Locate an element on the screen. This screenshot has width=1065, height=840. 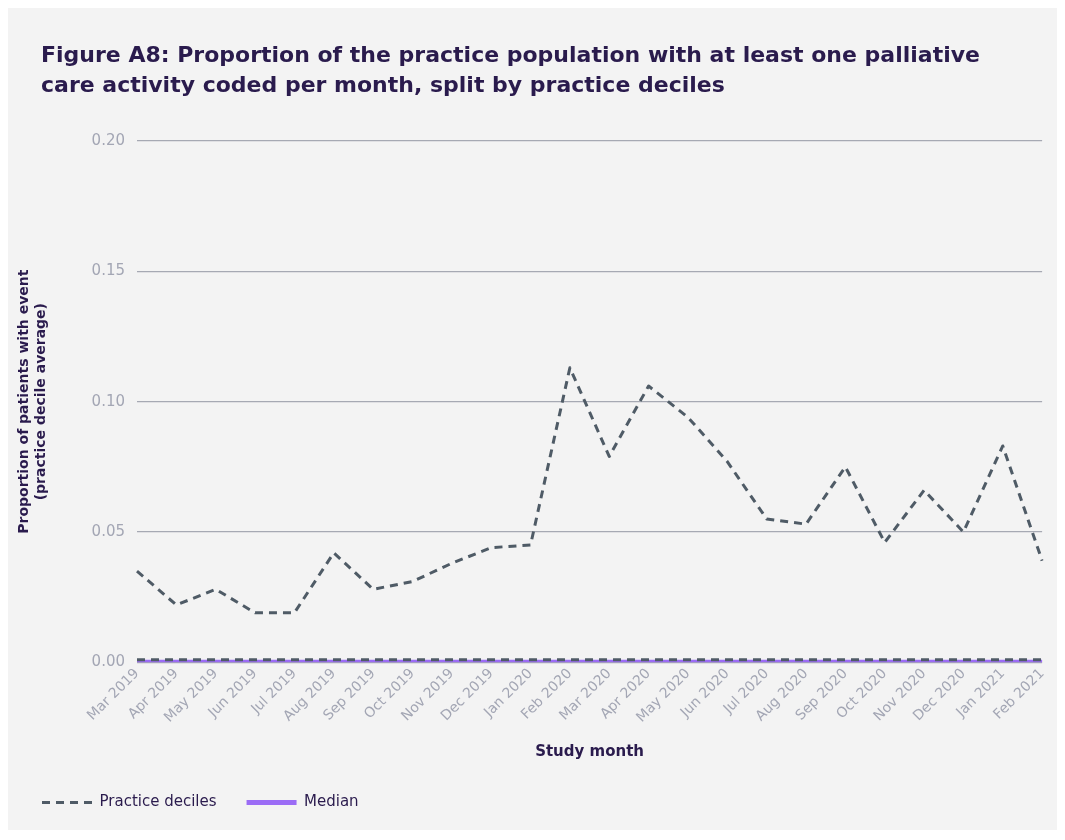
y-tick-label: 0.00 is located at coordinates (108, 661).